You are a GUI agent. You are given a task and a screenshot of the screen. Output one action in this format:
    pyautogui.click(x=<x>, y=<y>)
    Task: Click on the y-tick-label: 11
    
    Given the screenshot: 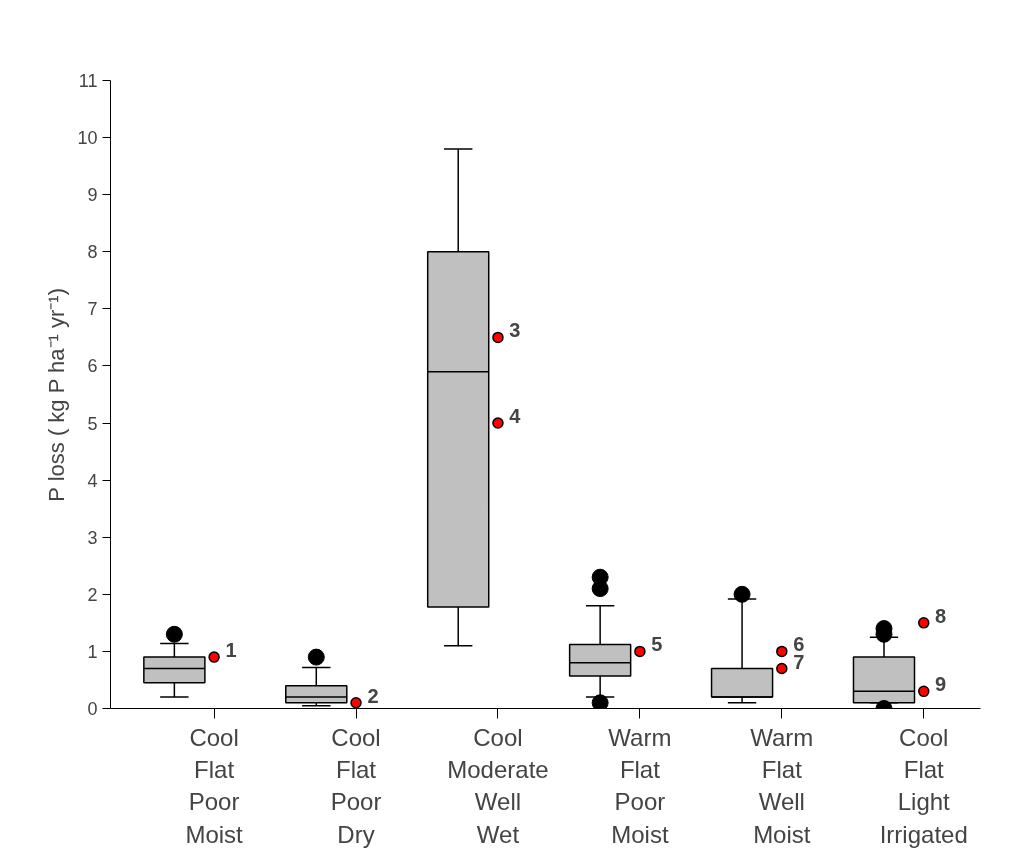 What is the action you would take?
    pyautogui.click(x=88, y=81)
    